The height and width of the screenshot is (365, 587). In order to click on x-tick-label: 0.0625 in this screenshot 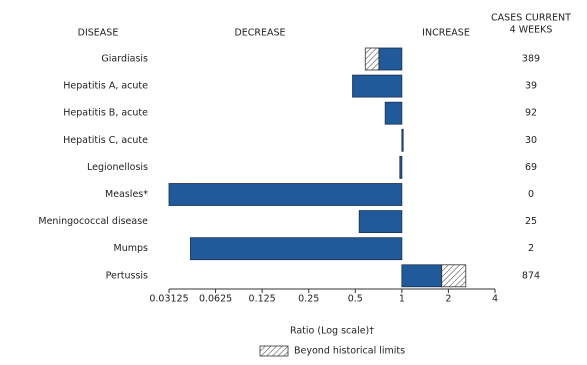, I will do `click(215, 299)`.